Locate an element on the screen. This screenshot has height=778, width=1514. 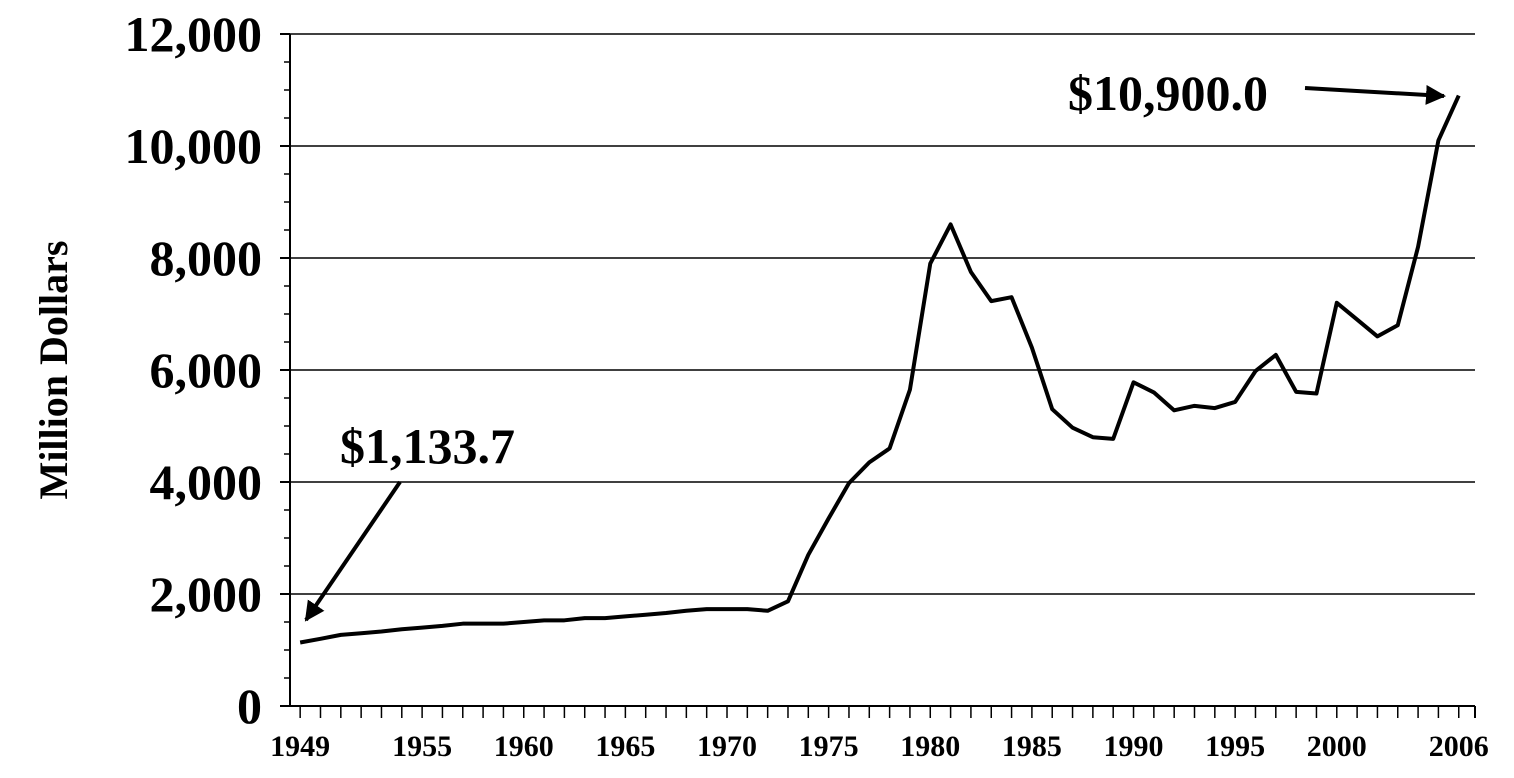
x-tick-label: 1985 is located at coordinates (1032, 746).